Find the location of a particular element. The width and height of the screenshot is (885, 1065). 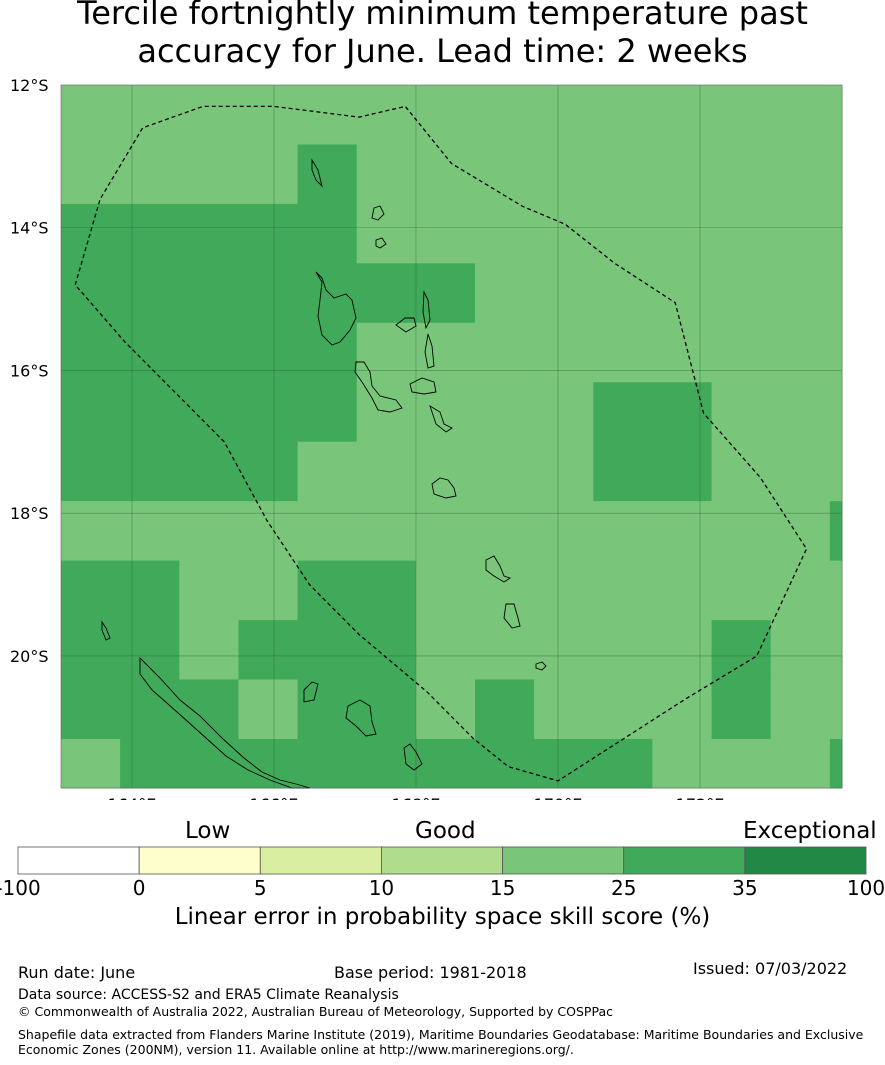

issued-date: Issued: 07/03/2022 is located at coordinates (770, 968).